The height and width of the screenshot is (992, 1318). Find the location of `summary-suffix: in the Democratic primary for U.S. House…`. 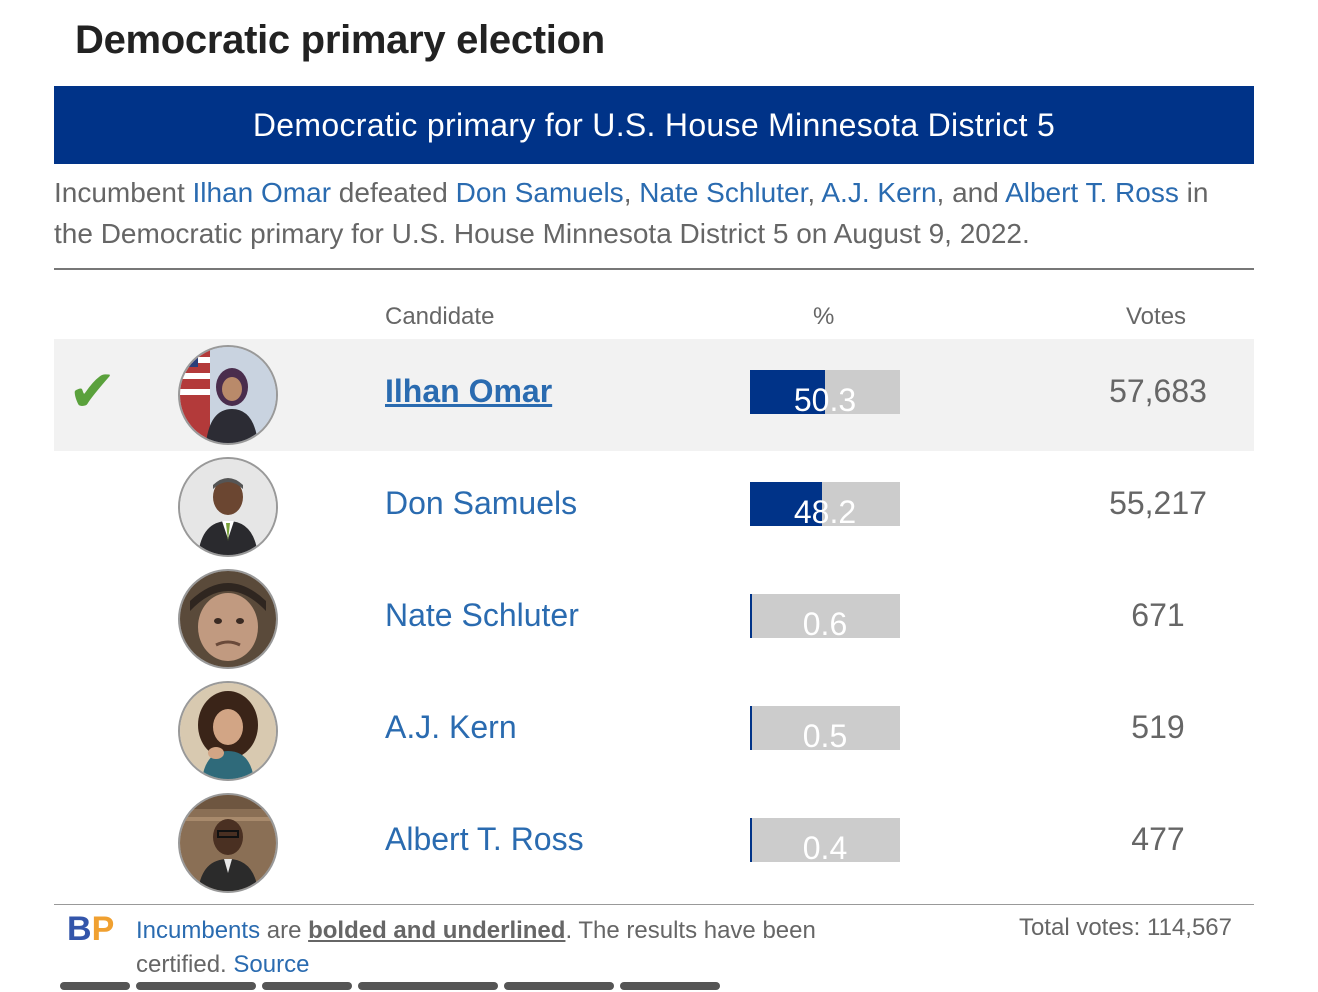

summary-suffix: in the Democratic primary for U.S. House… is located at coordinates (631, 213).